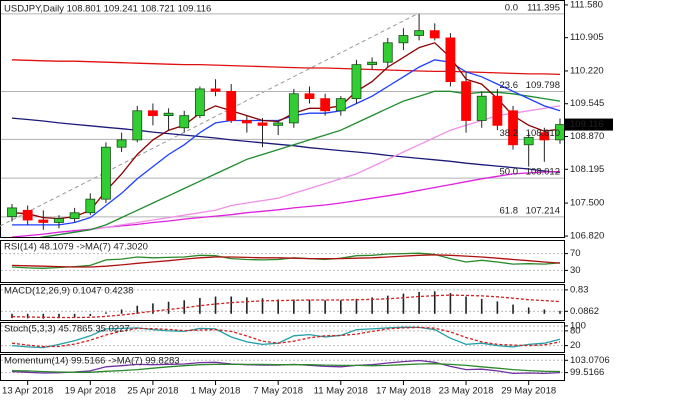 Image resolution: width=700 pixels, height=400 pixels. What do you see at coordinates (543, 210) in the screenshot?
I see `fib-price: 107.214` at bounding box center [543, 210].